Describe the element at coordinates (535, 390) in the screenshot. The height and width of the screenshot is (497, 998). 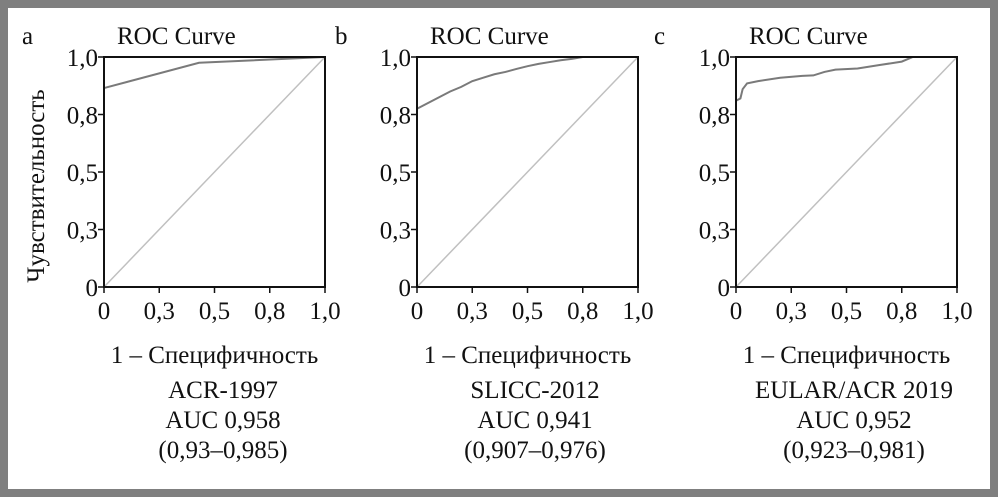
I see `caption-line: SLICC-2012` at that location.